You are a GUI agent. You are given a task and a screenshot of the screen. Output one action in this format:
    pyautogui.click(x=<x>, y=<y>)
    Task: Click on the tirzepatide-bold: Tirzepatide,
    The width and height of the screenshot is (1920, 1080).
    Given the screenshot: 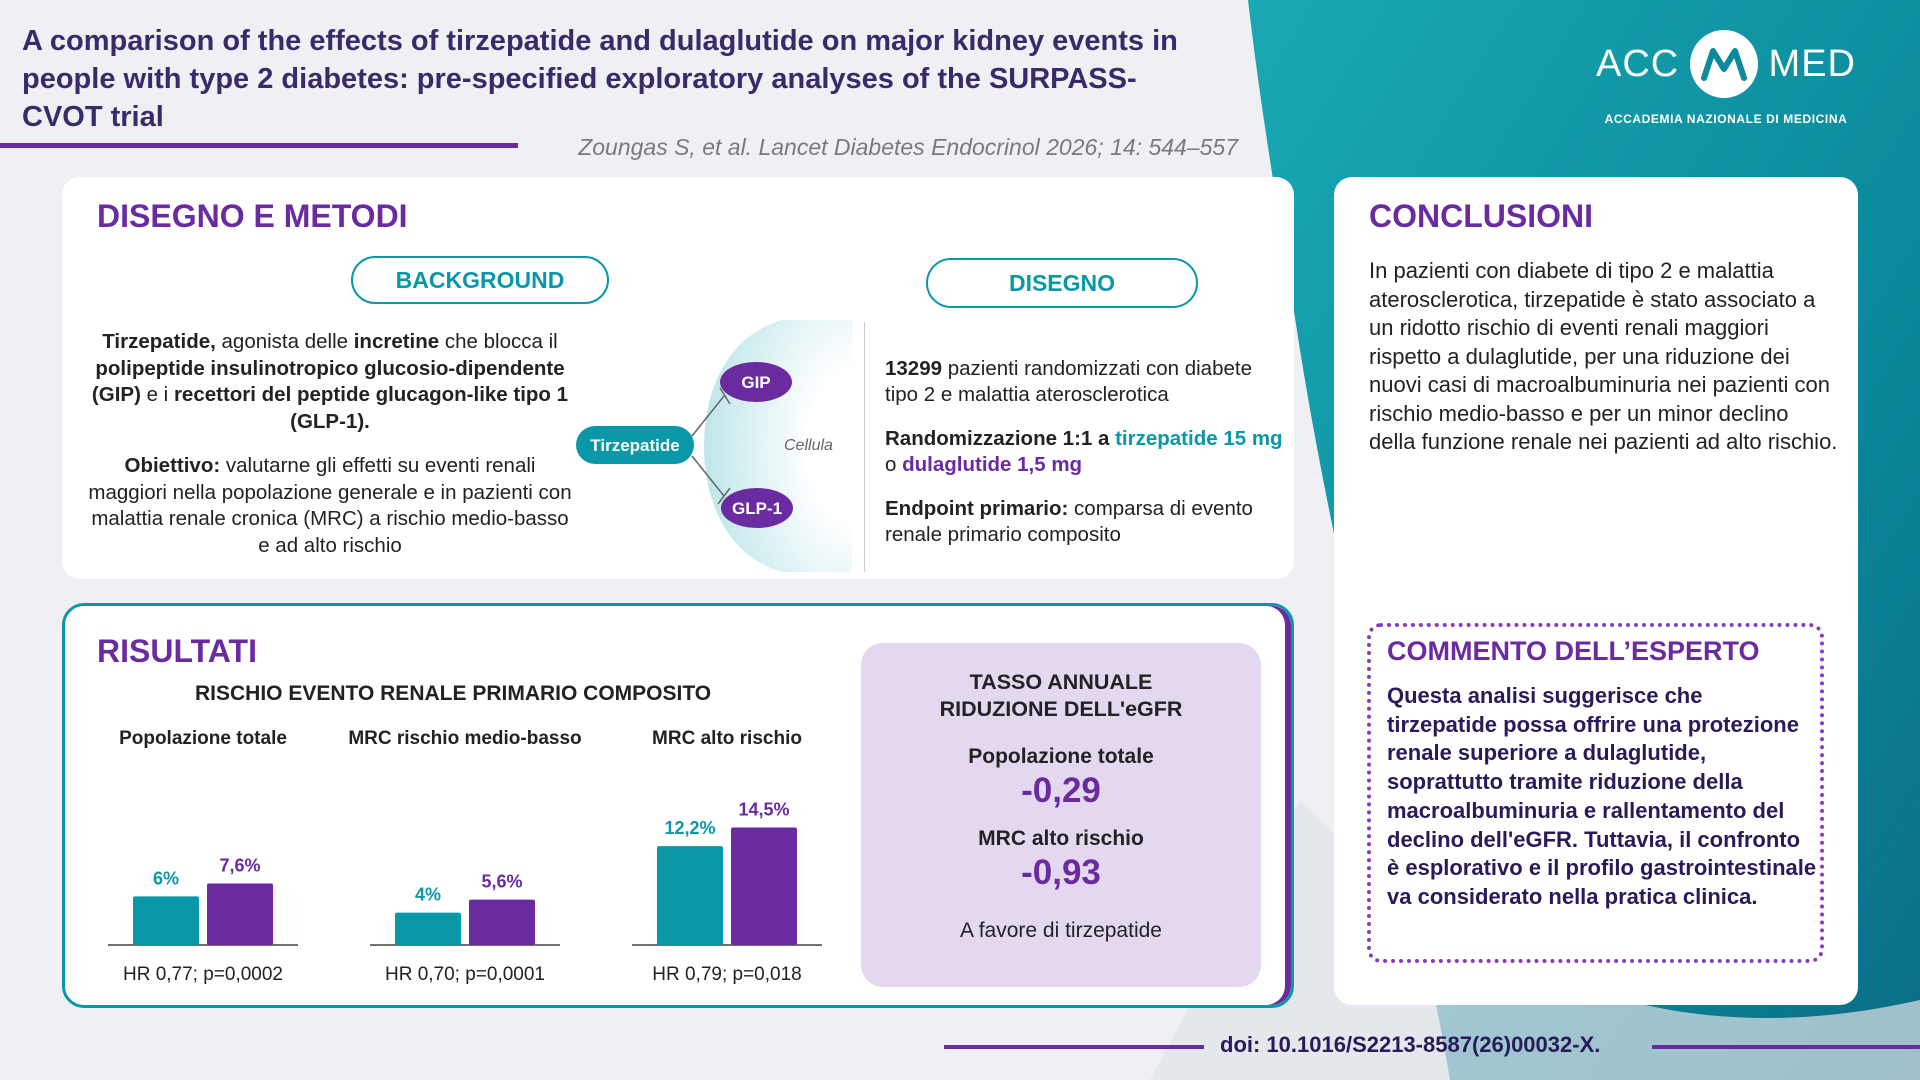 What is the action you would take?
    pyautogui.click(x=159, y=341)
    